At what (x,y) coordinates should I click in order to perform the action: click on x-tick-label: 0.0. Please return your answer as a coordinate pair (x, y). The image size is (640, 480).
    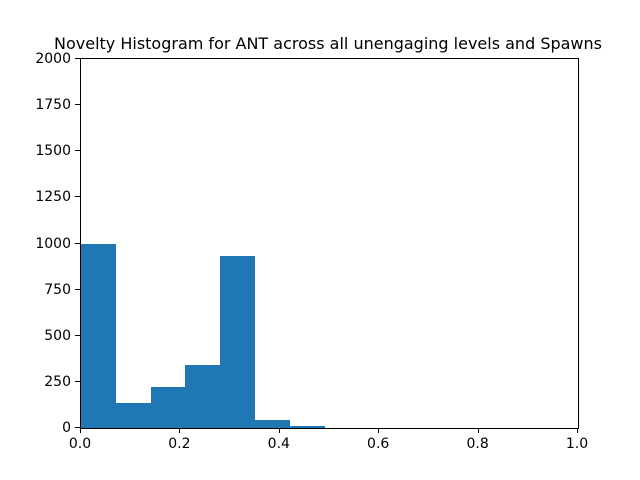
    Looking at the image, I should click on (80, 444).